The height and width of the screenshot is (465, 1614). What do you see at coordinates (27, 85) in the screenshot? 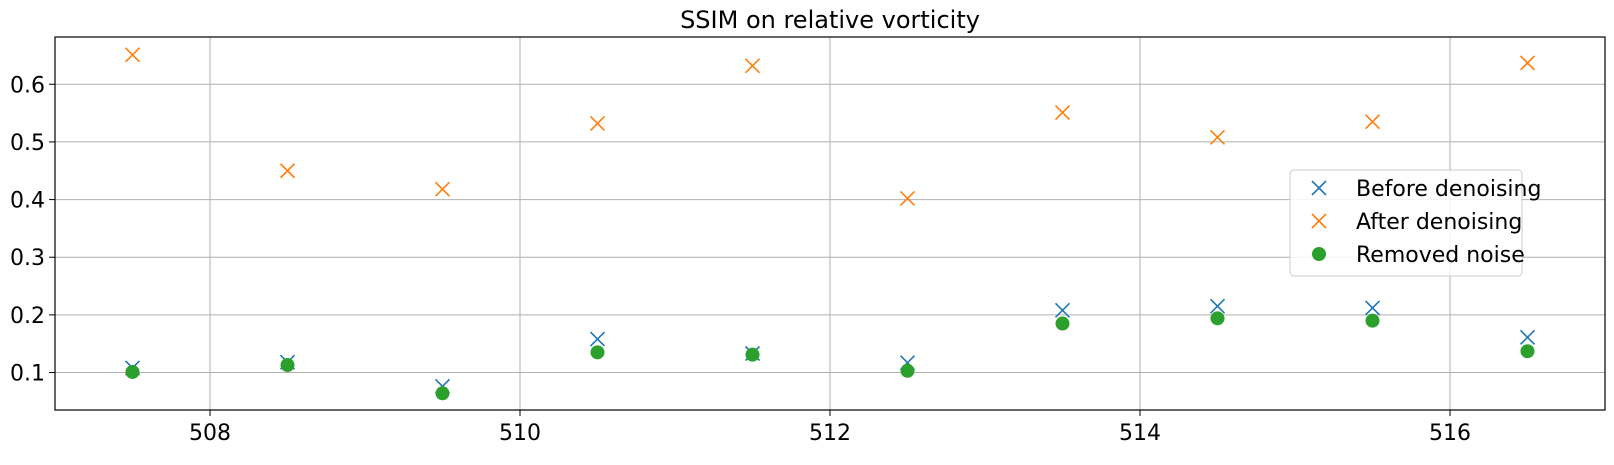
I see `y-tick-label: 0.6` at bounding box center [27, 85].